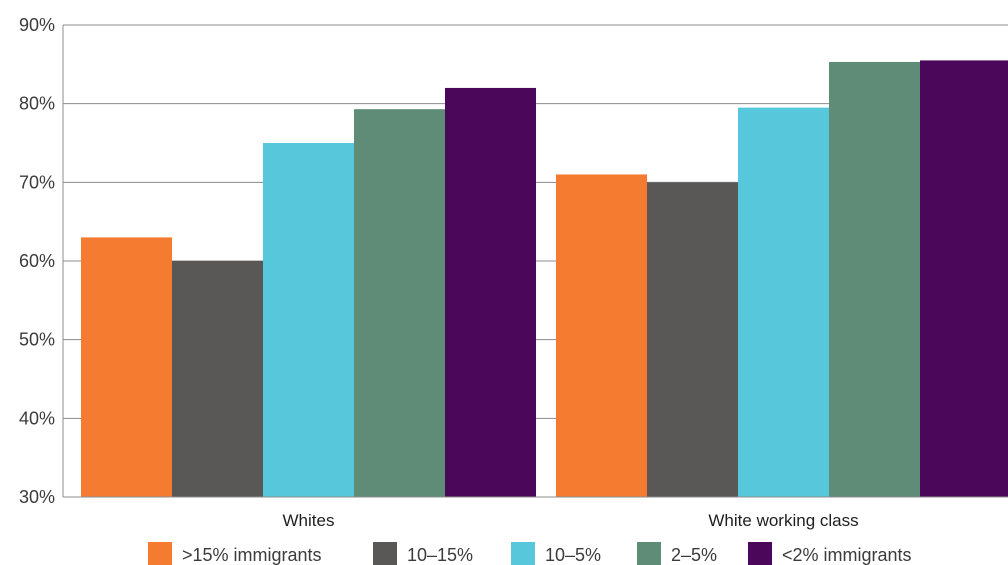 The height and width of the screenshot is (565, 1008). I want to click on legend-label: >15% immigrants, so click(252, 555).